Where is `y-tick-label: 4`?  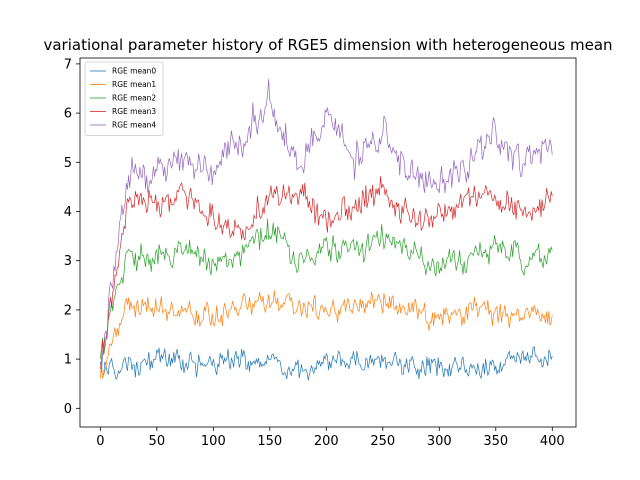
y-tick-label: 4 is located at coordinates (68, 212).